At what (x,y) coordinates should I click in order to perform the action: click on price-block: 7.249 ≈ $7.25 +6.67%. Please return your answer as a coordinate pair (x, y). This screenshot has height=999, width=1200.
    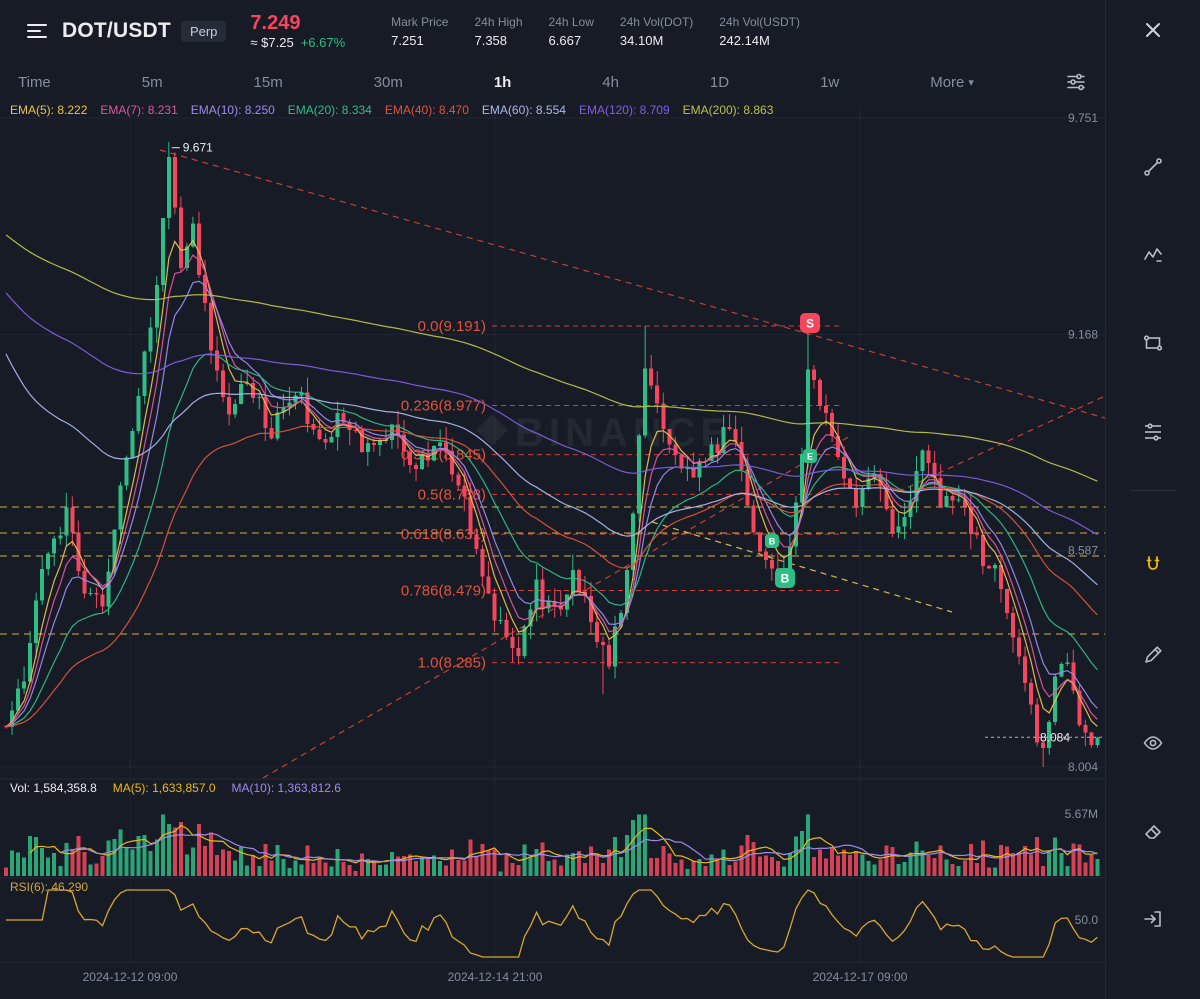
    Looking at the image, I should click on (297, 31).